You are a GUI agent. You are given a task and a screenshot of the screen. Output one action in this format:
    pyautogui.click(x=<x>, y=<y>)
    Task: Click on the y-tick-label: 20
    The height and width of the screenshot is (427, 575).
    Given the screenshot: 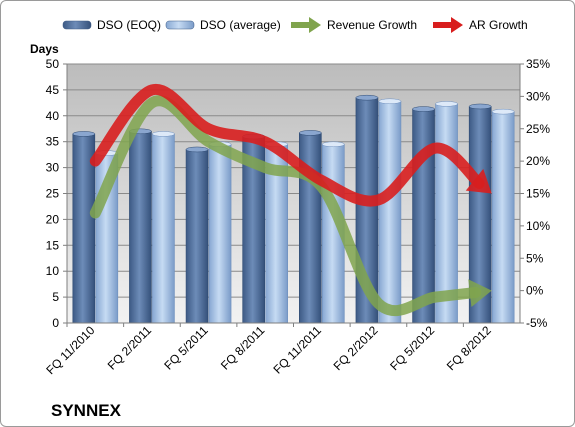 What is the action you would take?
    pyautogui.click(x=53, y=219)
    